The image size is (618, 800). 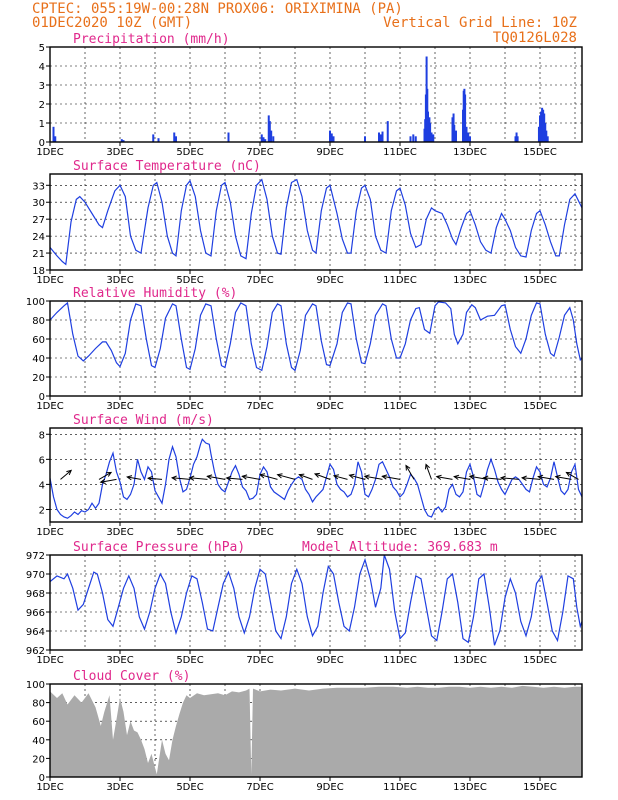 I want to click on precipitation-xtick-label: 1DEC, so click(x=49, y=152).